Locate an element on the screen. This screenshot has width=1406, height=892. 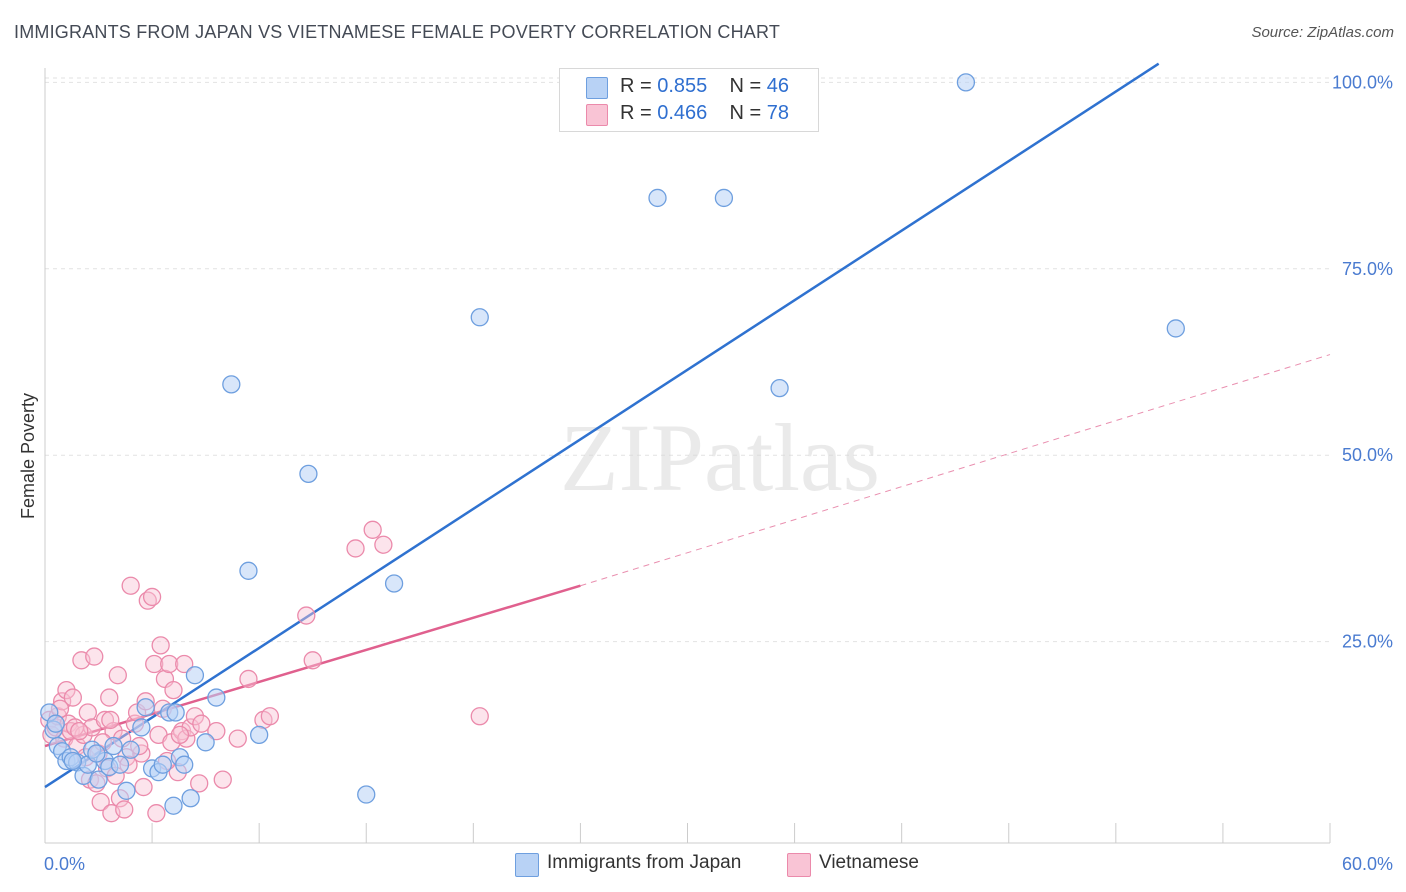
legend-text-japan: R = 0.855 N = 46 is located at coordinates (704, 86).